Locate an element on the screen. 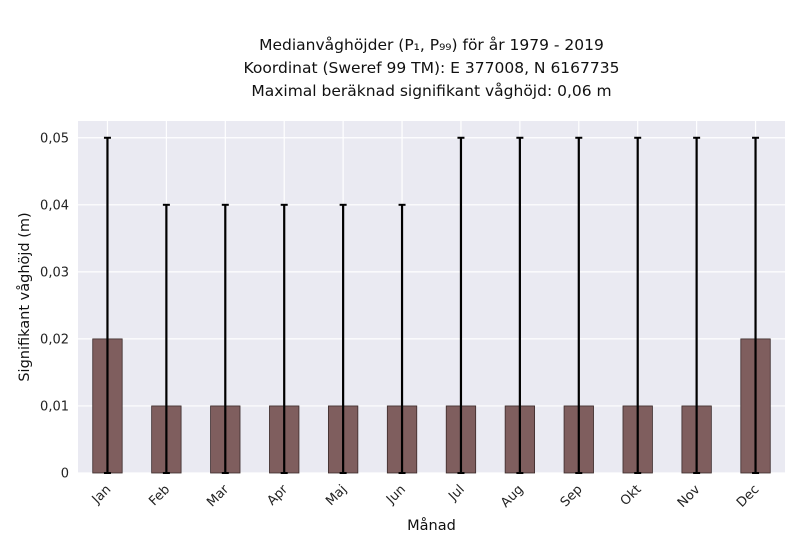 The height and width of the screenshot is (550, 800). x-tick-label-feb: Feb is located at coordinates (159, 495).